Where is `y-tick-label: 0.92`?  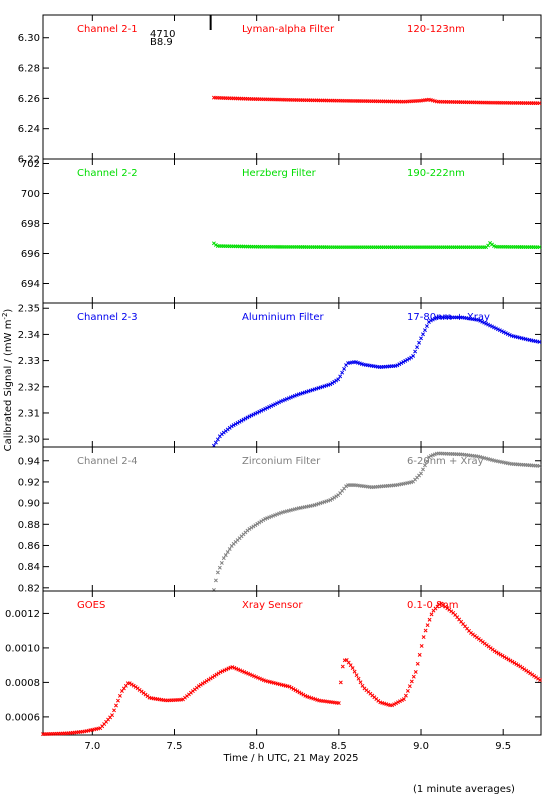
y-tick-label: 0.92 is located at coordinates (29, 482).